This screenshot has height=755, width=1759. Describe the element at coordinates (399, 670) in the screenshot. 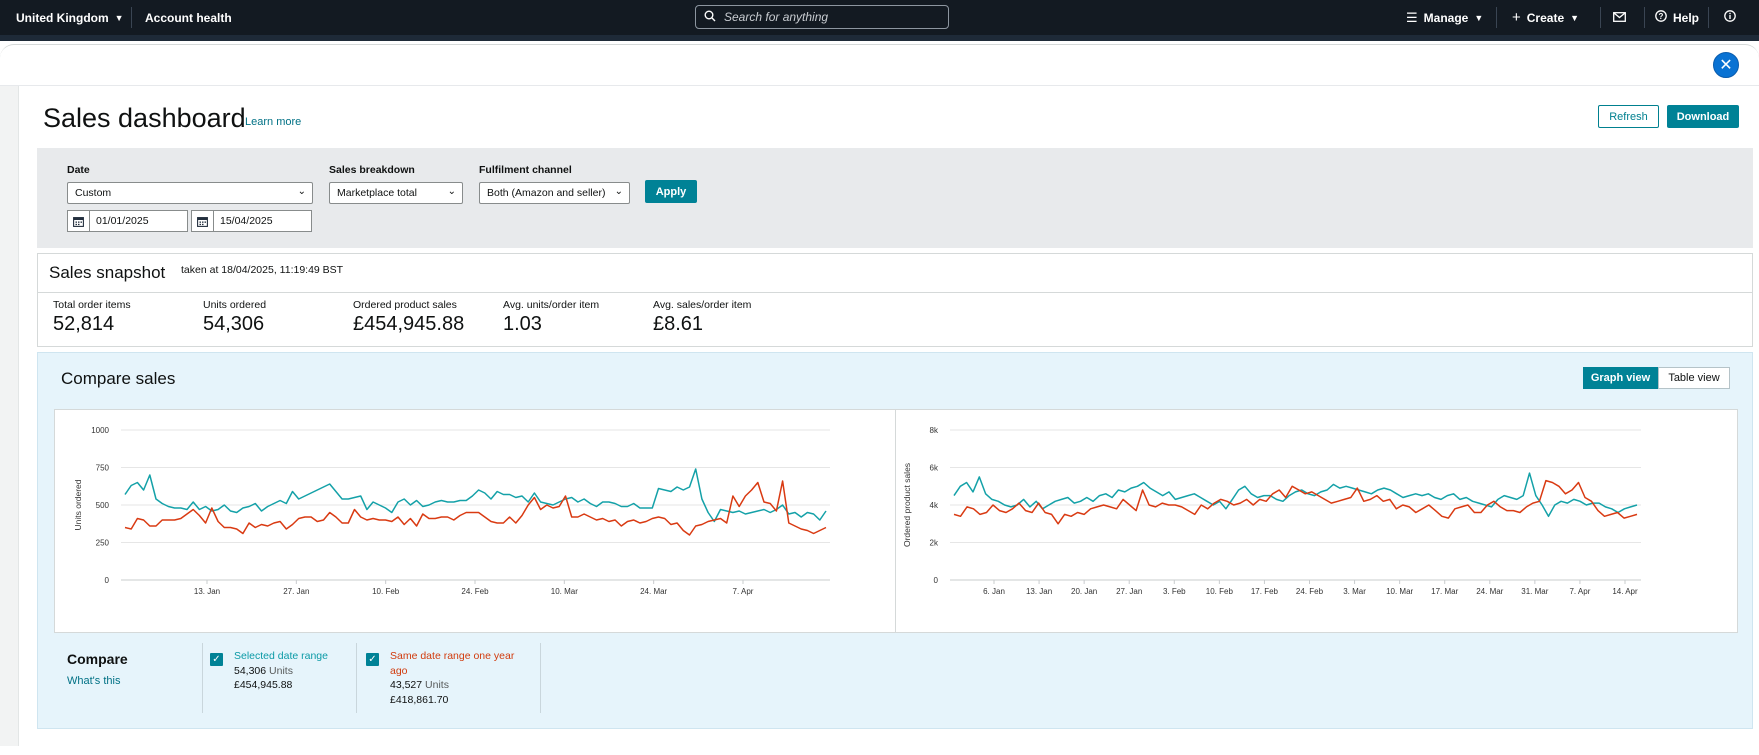

I see `previous-year-name-line2: ago` at that location.